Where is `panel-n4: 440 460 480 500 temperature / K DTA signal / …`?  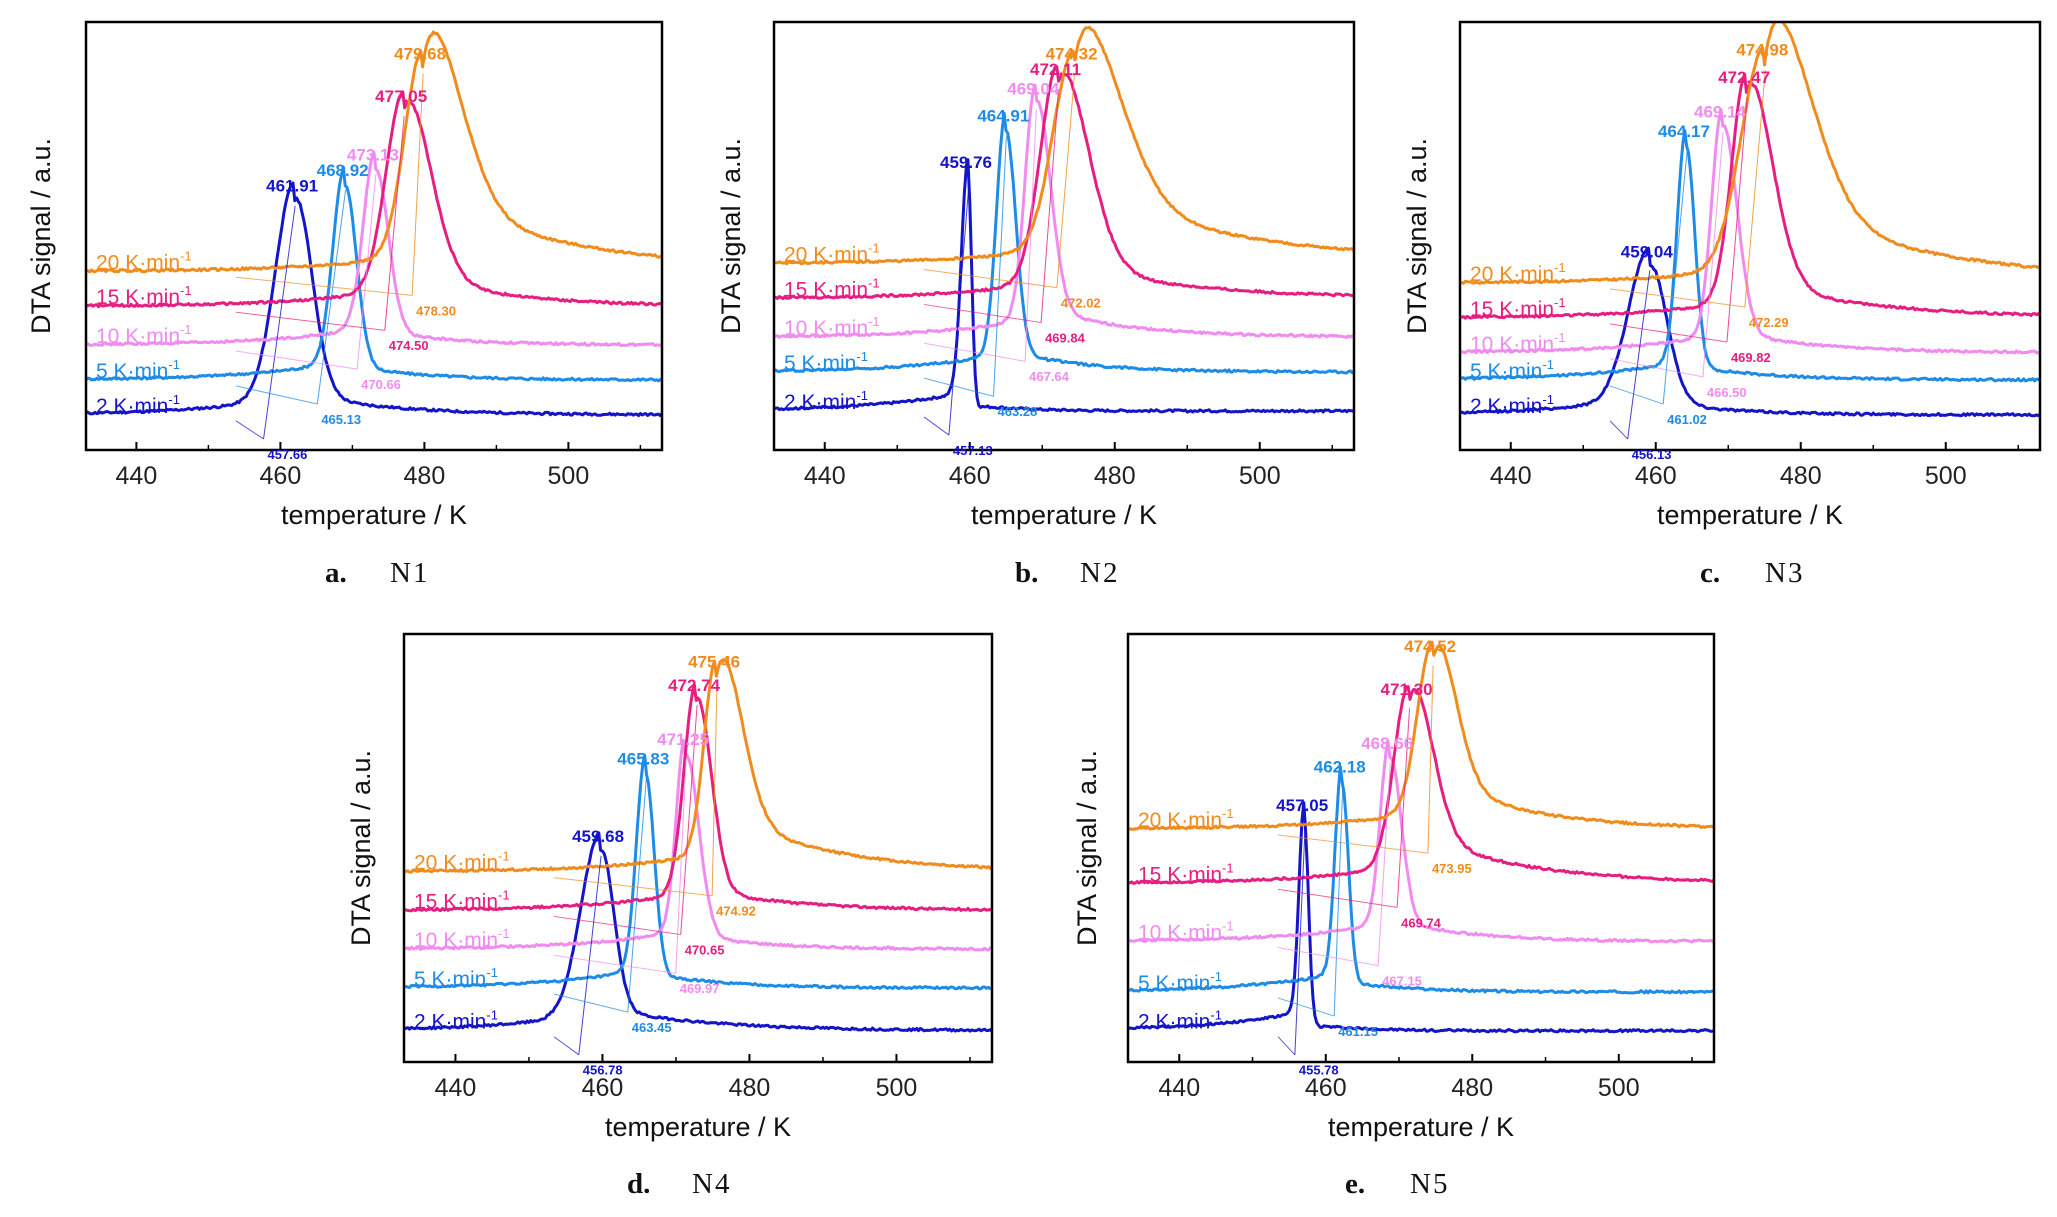
panel-n4: 440 460 480 500 temperature / K DTA signal / … is located at coordinates (670, 916).